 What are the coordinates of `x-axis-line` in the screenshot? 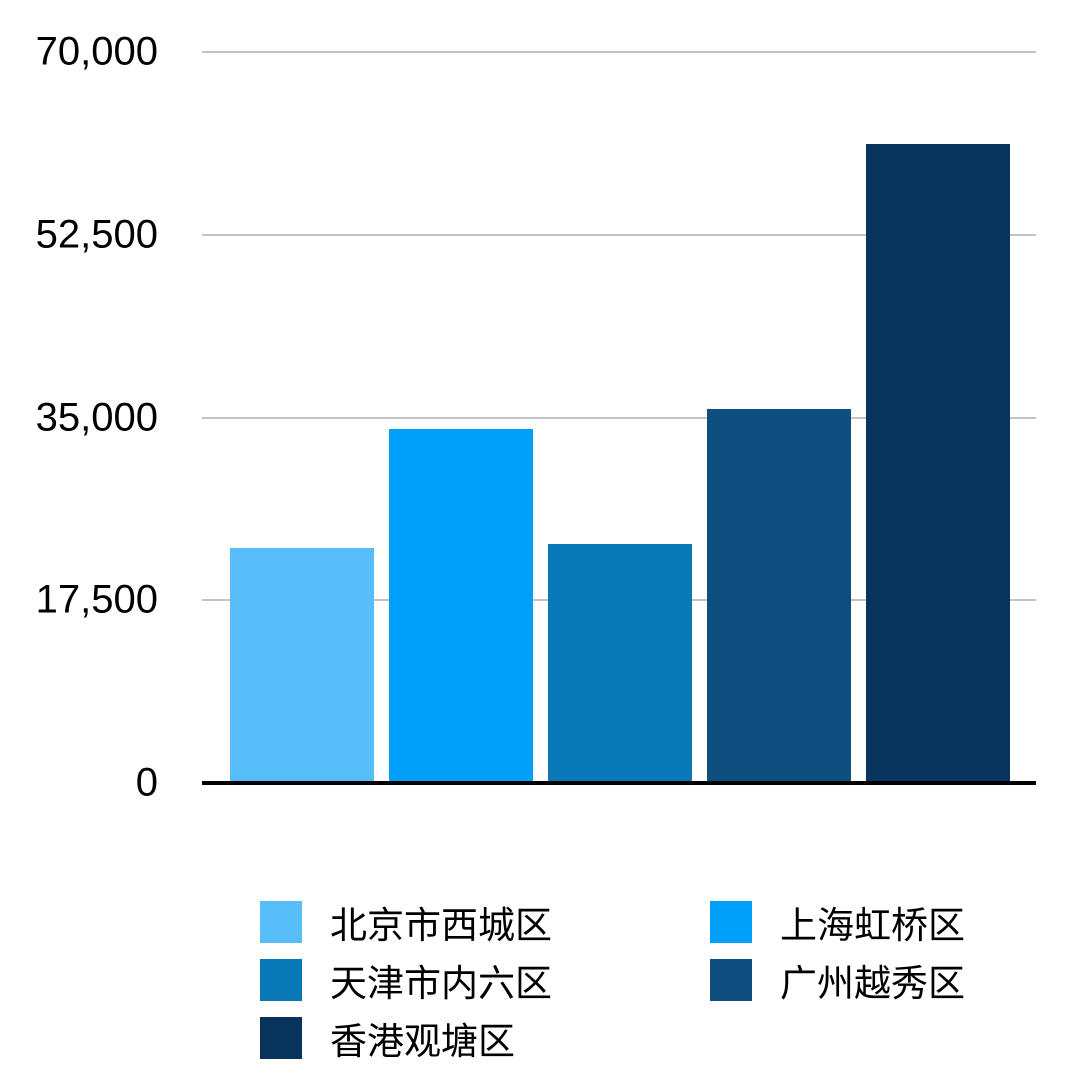 It's located at (619, 783).